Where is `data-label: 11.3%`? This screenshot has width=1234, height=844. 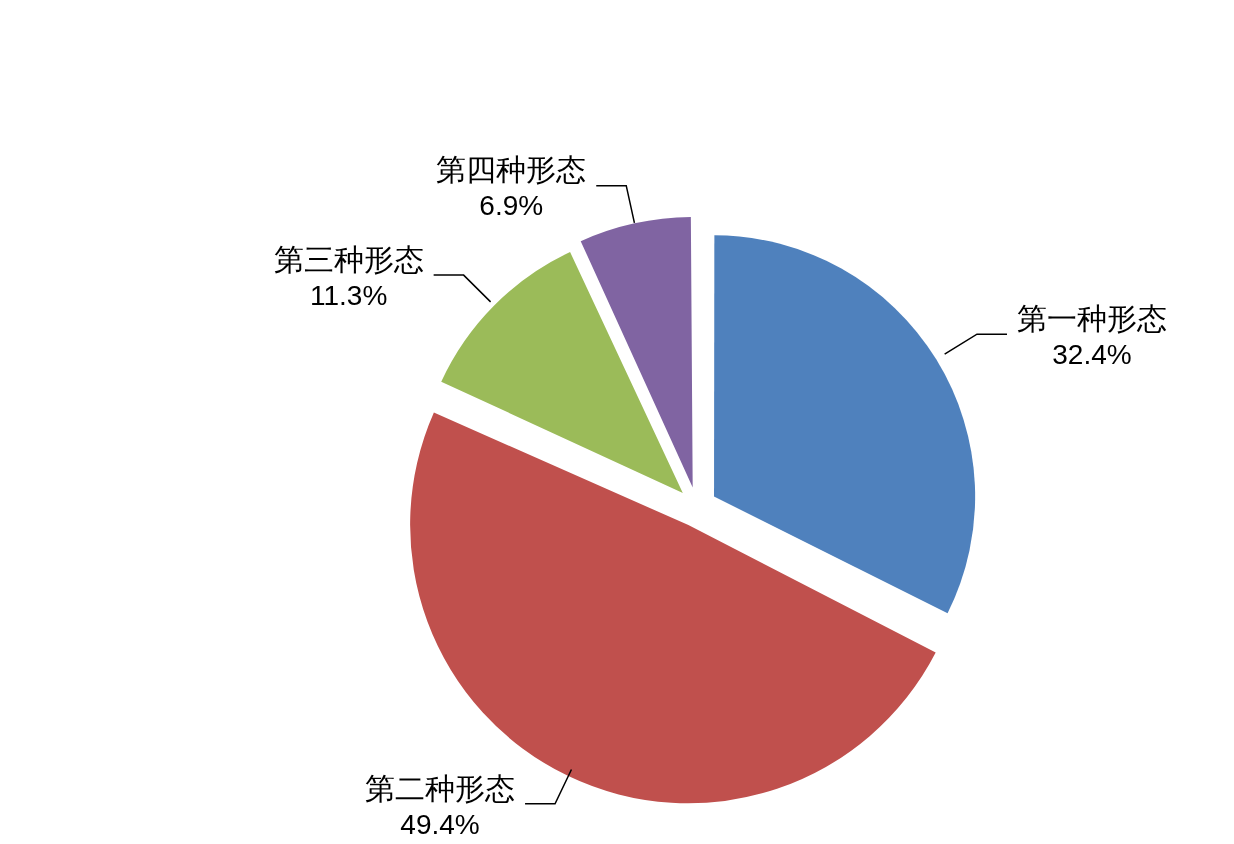 data-label: 11.3% is located at coordinates (348, 295).